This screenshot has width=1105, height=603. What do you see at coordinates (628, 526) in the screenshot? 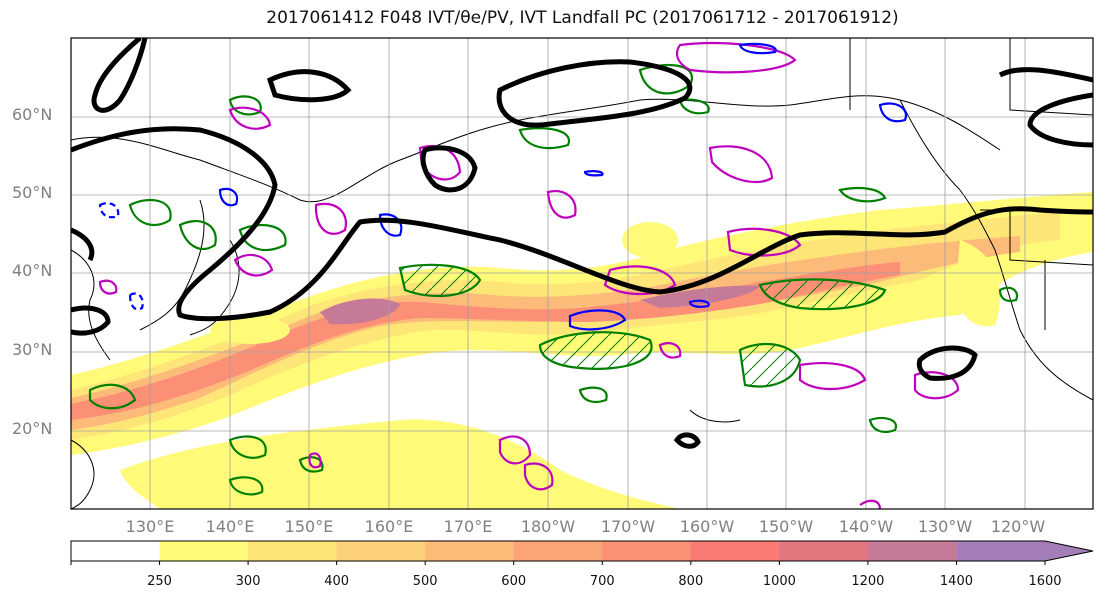
I see `longitude-label-170w: 170°W` at bounding box center [628, 526].